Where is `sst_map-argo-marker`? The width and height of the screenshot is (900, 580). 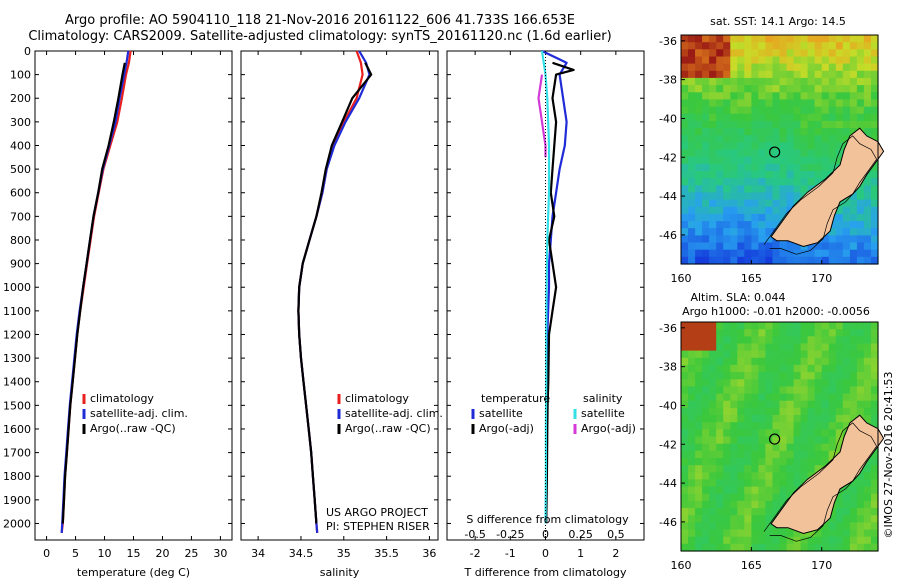
sst_map-argo-marker is located at coordinates (775, 152).